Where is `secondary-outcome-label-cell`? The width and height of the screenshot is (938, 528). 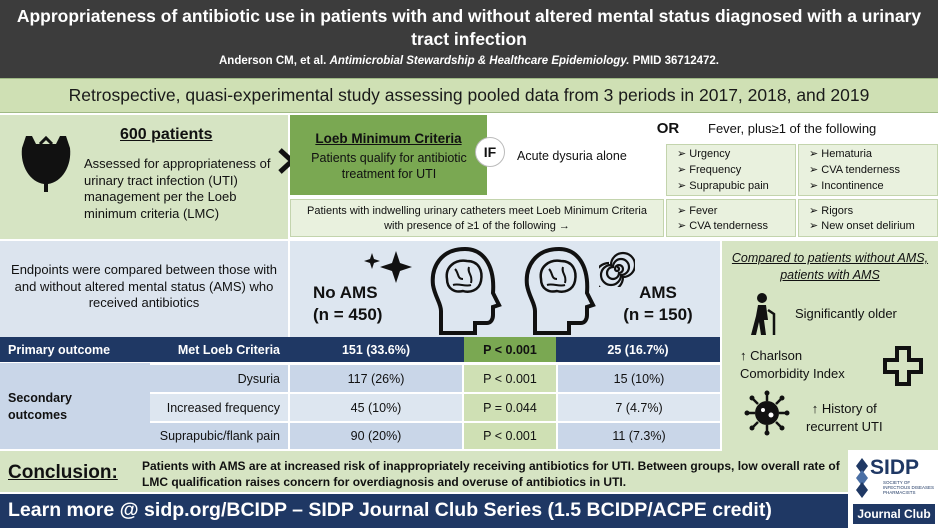 secondary-outcome-label-cell is located at coordinates (75, 406).